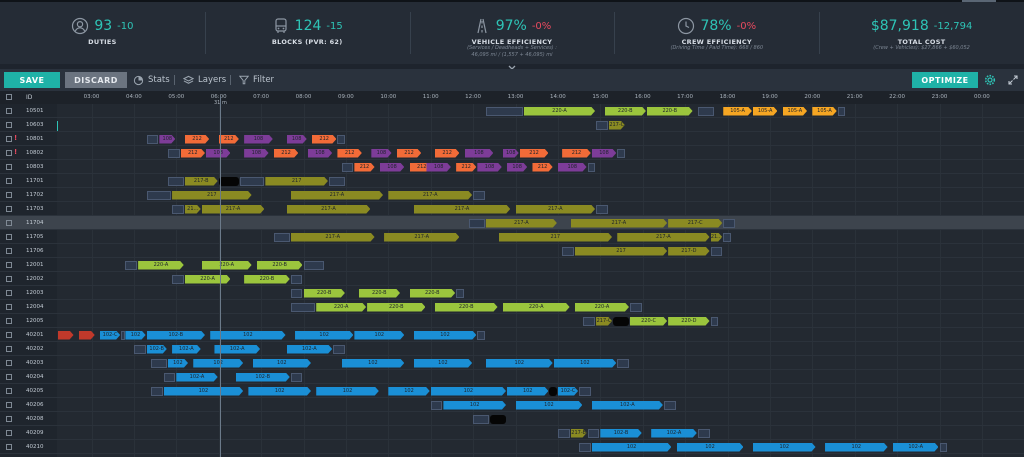 The width and height of the screenshot is (1024, 457). Describe the element at coordinates (617, 125) in the screenshot. I see `trip-segment: 217-C` at that location.